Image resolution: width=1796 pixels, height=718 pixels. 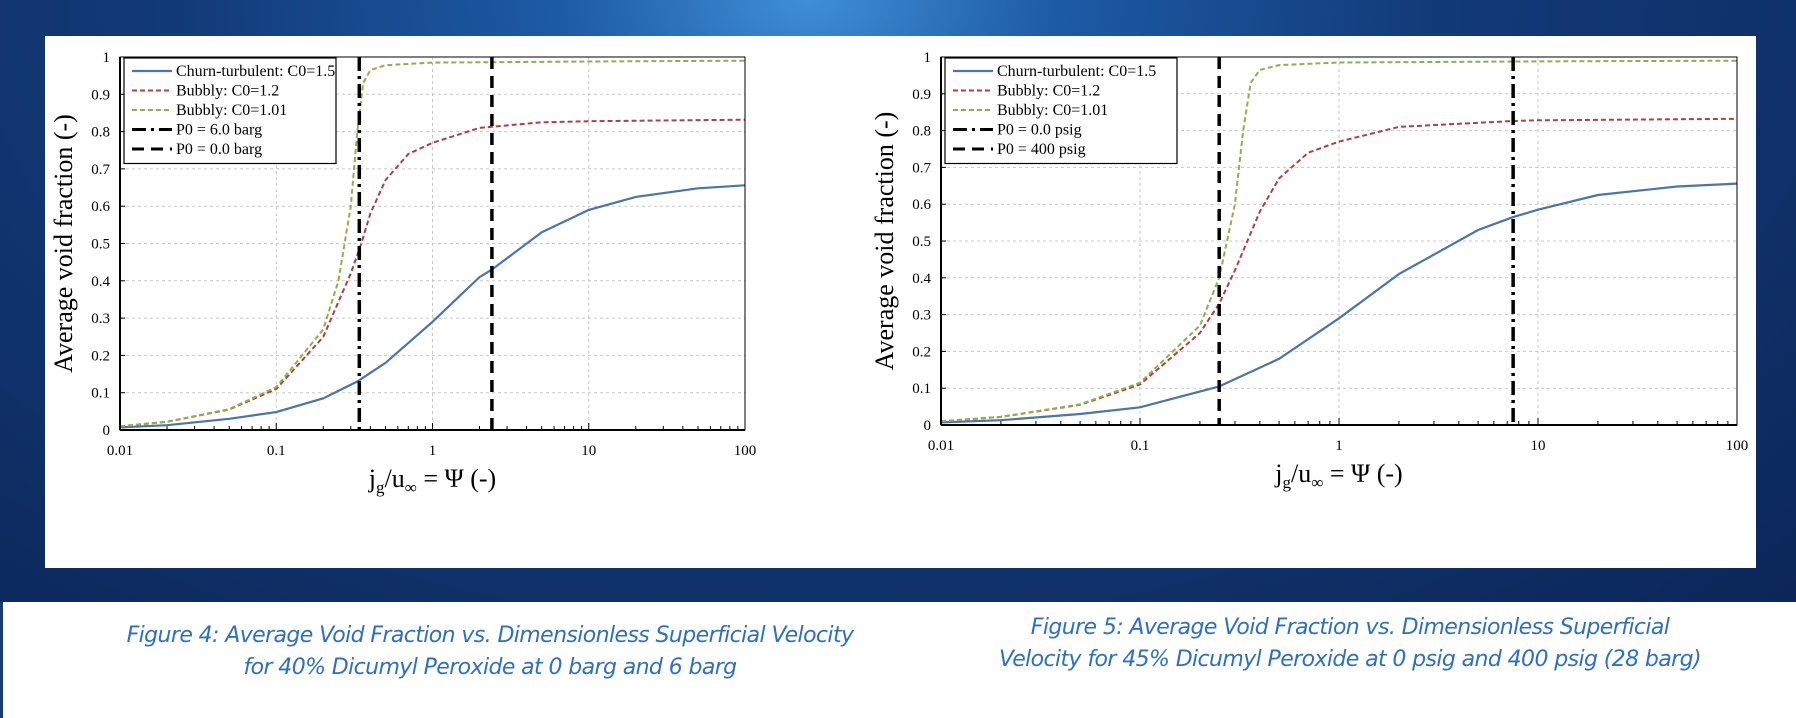 I want to click on legend-entry: P0 = 0.0 barg, so click(x=219, y=149).